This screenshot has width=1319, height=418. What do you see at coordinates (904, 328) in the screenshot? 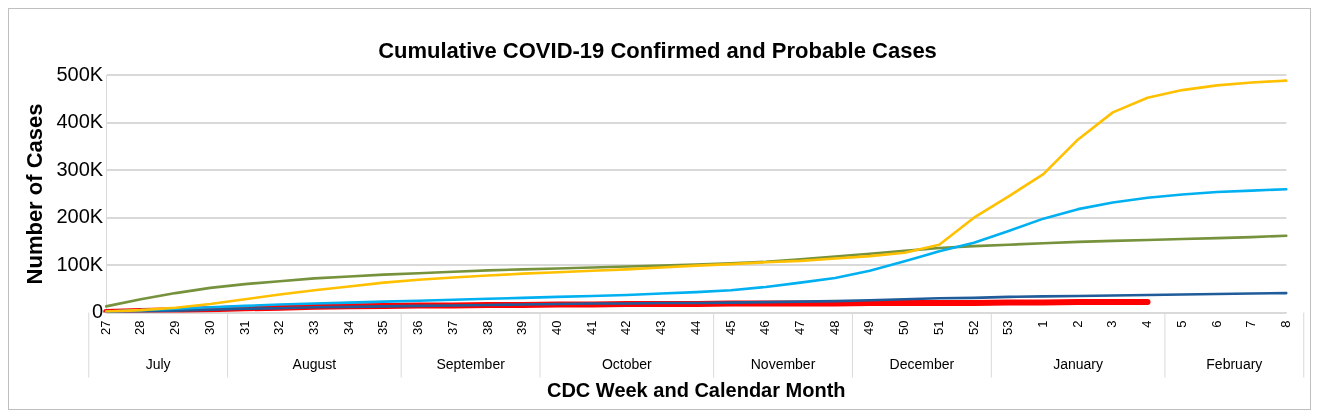
I see `x-tick-label: 50` at bounding box center [904, 328].